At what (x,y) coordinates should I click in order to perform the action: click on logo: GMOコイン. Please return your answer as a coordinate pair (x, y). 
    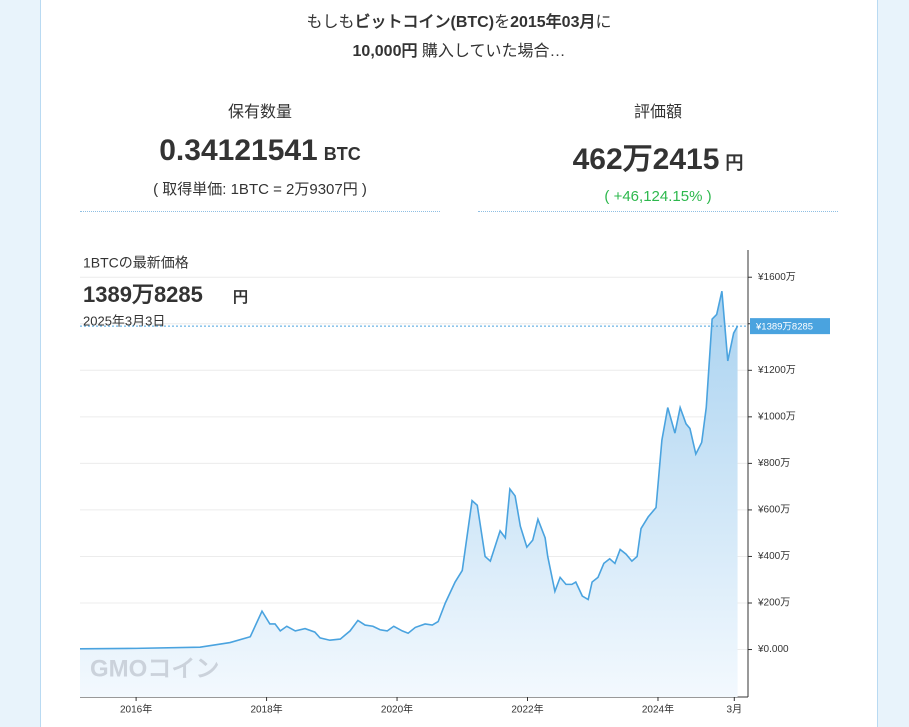
    Looking at the image, I should click on (154, 668).